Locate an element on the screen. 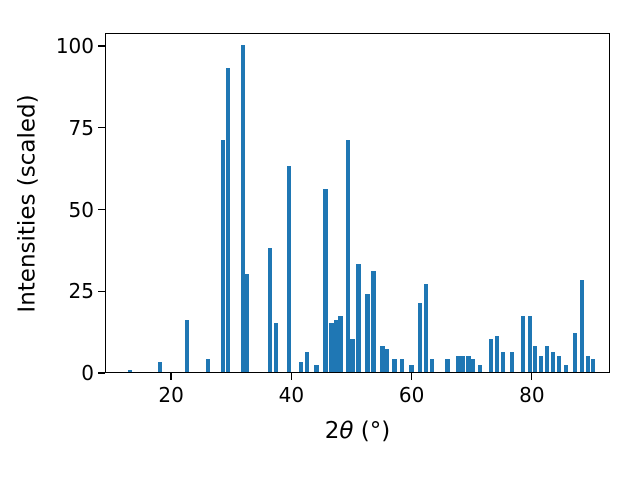 The image size is (640, 480). x-tick-label: 60 is located at coordinates (411, 395).